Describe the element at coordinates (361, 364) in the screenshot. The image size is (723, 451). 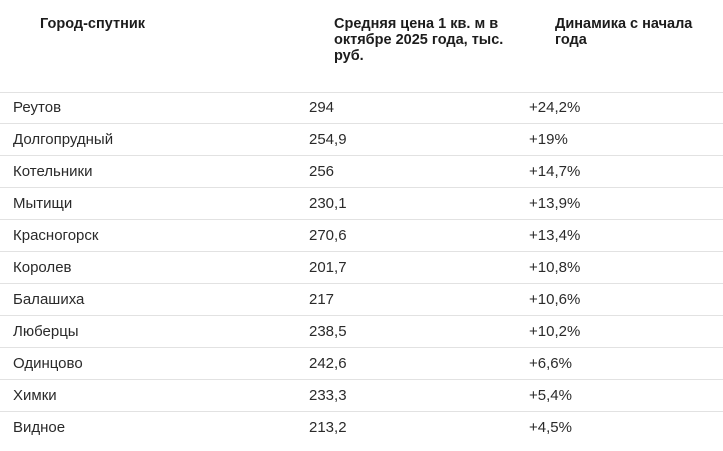
I see `table-row: Одинцово 242,6 +6,6%` at that location.